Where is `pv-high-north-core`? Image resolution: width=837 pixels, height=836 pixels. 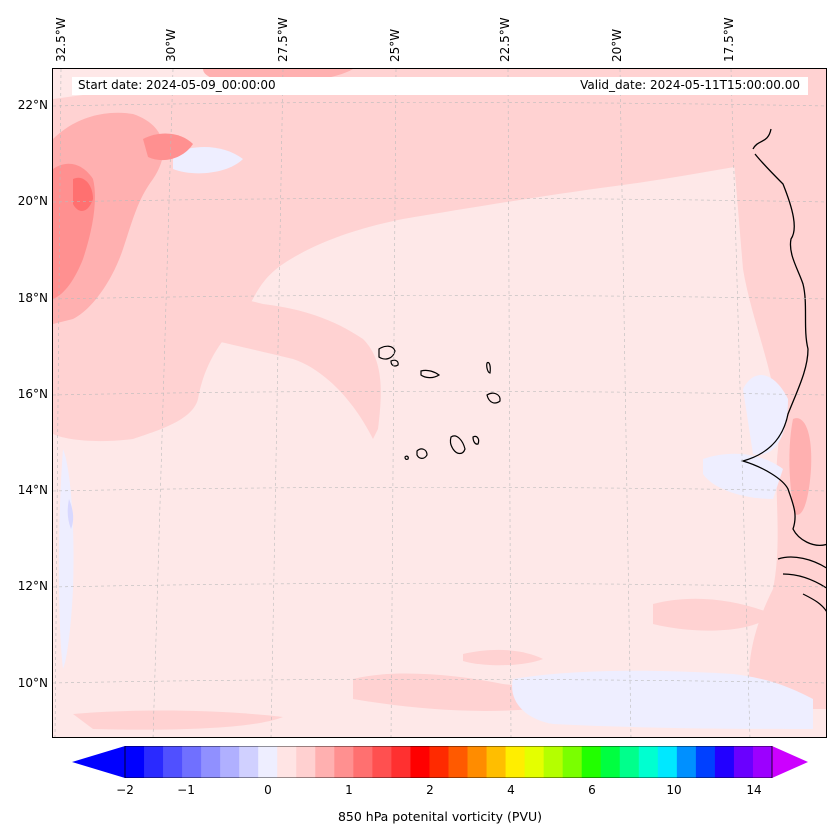 pv-high-north-core is located at coordinates (168, 147).